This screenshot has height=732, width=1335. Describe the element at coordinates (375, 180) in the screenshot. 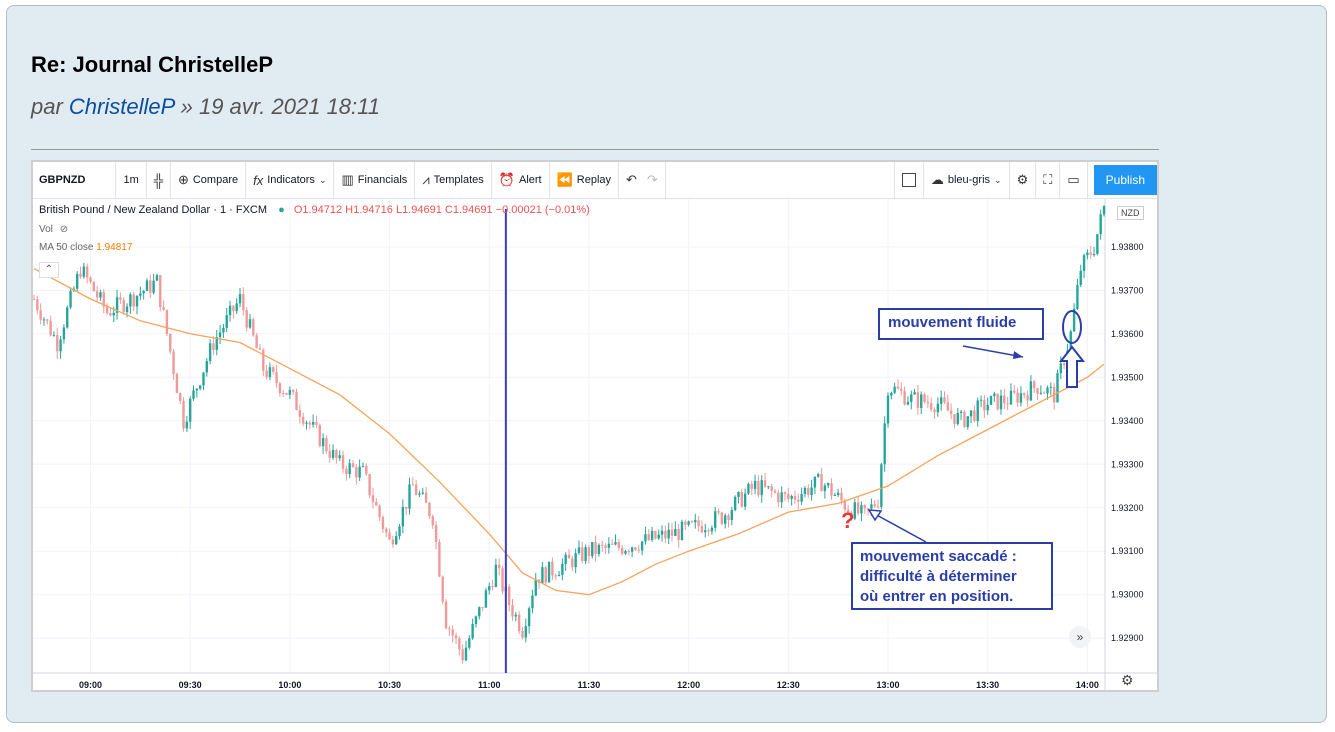

I see `financials-button: ▥ Financials` at that location.